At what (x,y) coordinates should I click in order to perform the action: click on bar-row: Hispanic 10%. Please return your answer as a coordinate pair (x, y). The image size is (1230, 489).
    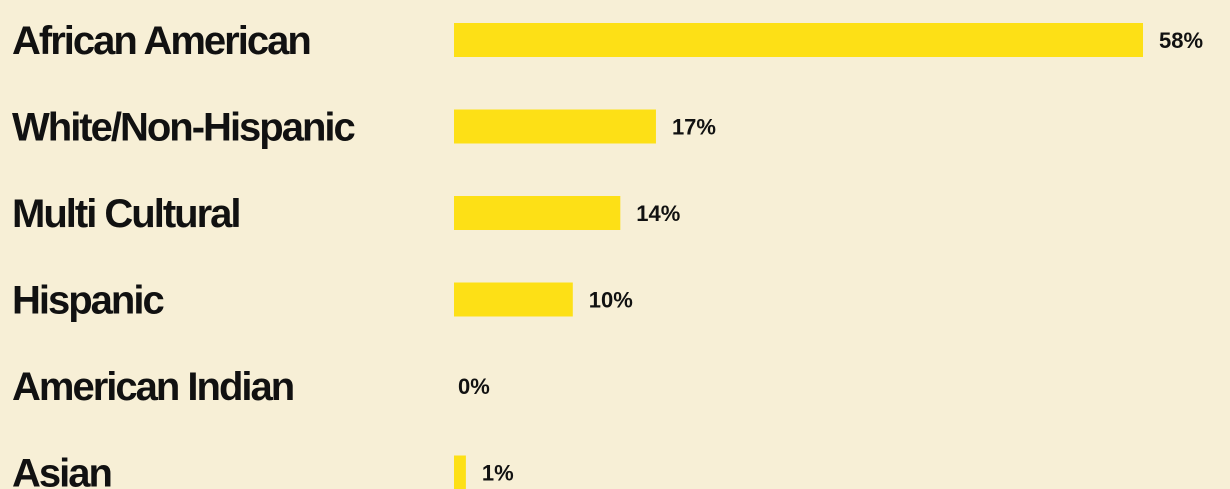
    Looking at the image, I should click on (322, 301).